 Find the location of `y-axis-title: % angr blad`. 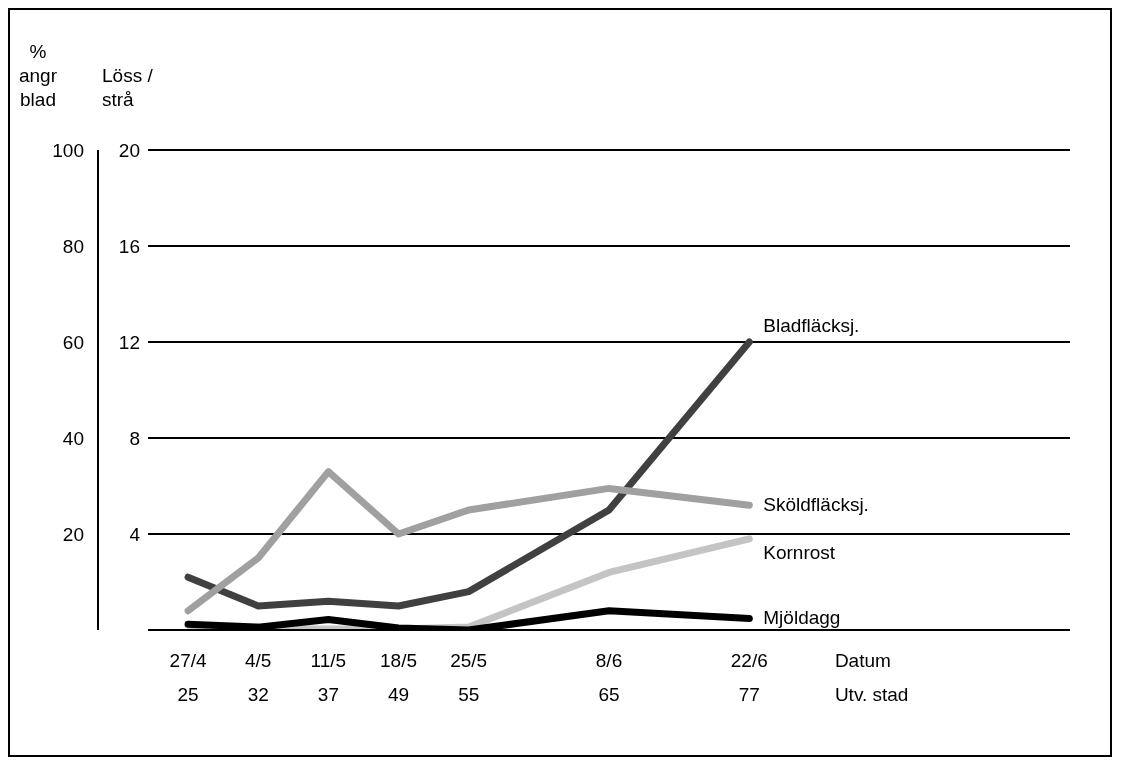

y-axis-title: % angr blad is located at coordinates (38, 76).